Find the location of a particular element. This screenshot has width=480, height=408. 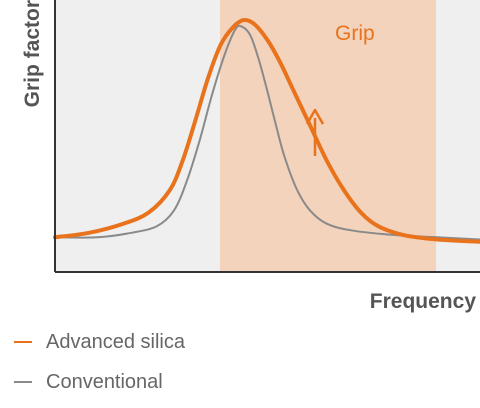

up-arrow-annotation is located at coordinates (315, 132).